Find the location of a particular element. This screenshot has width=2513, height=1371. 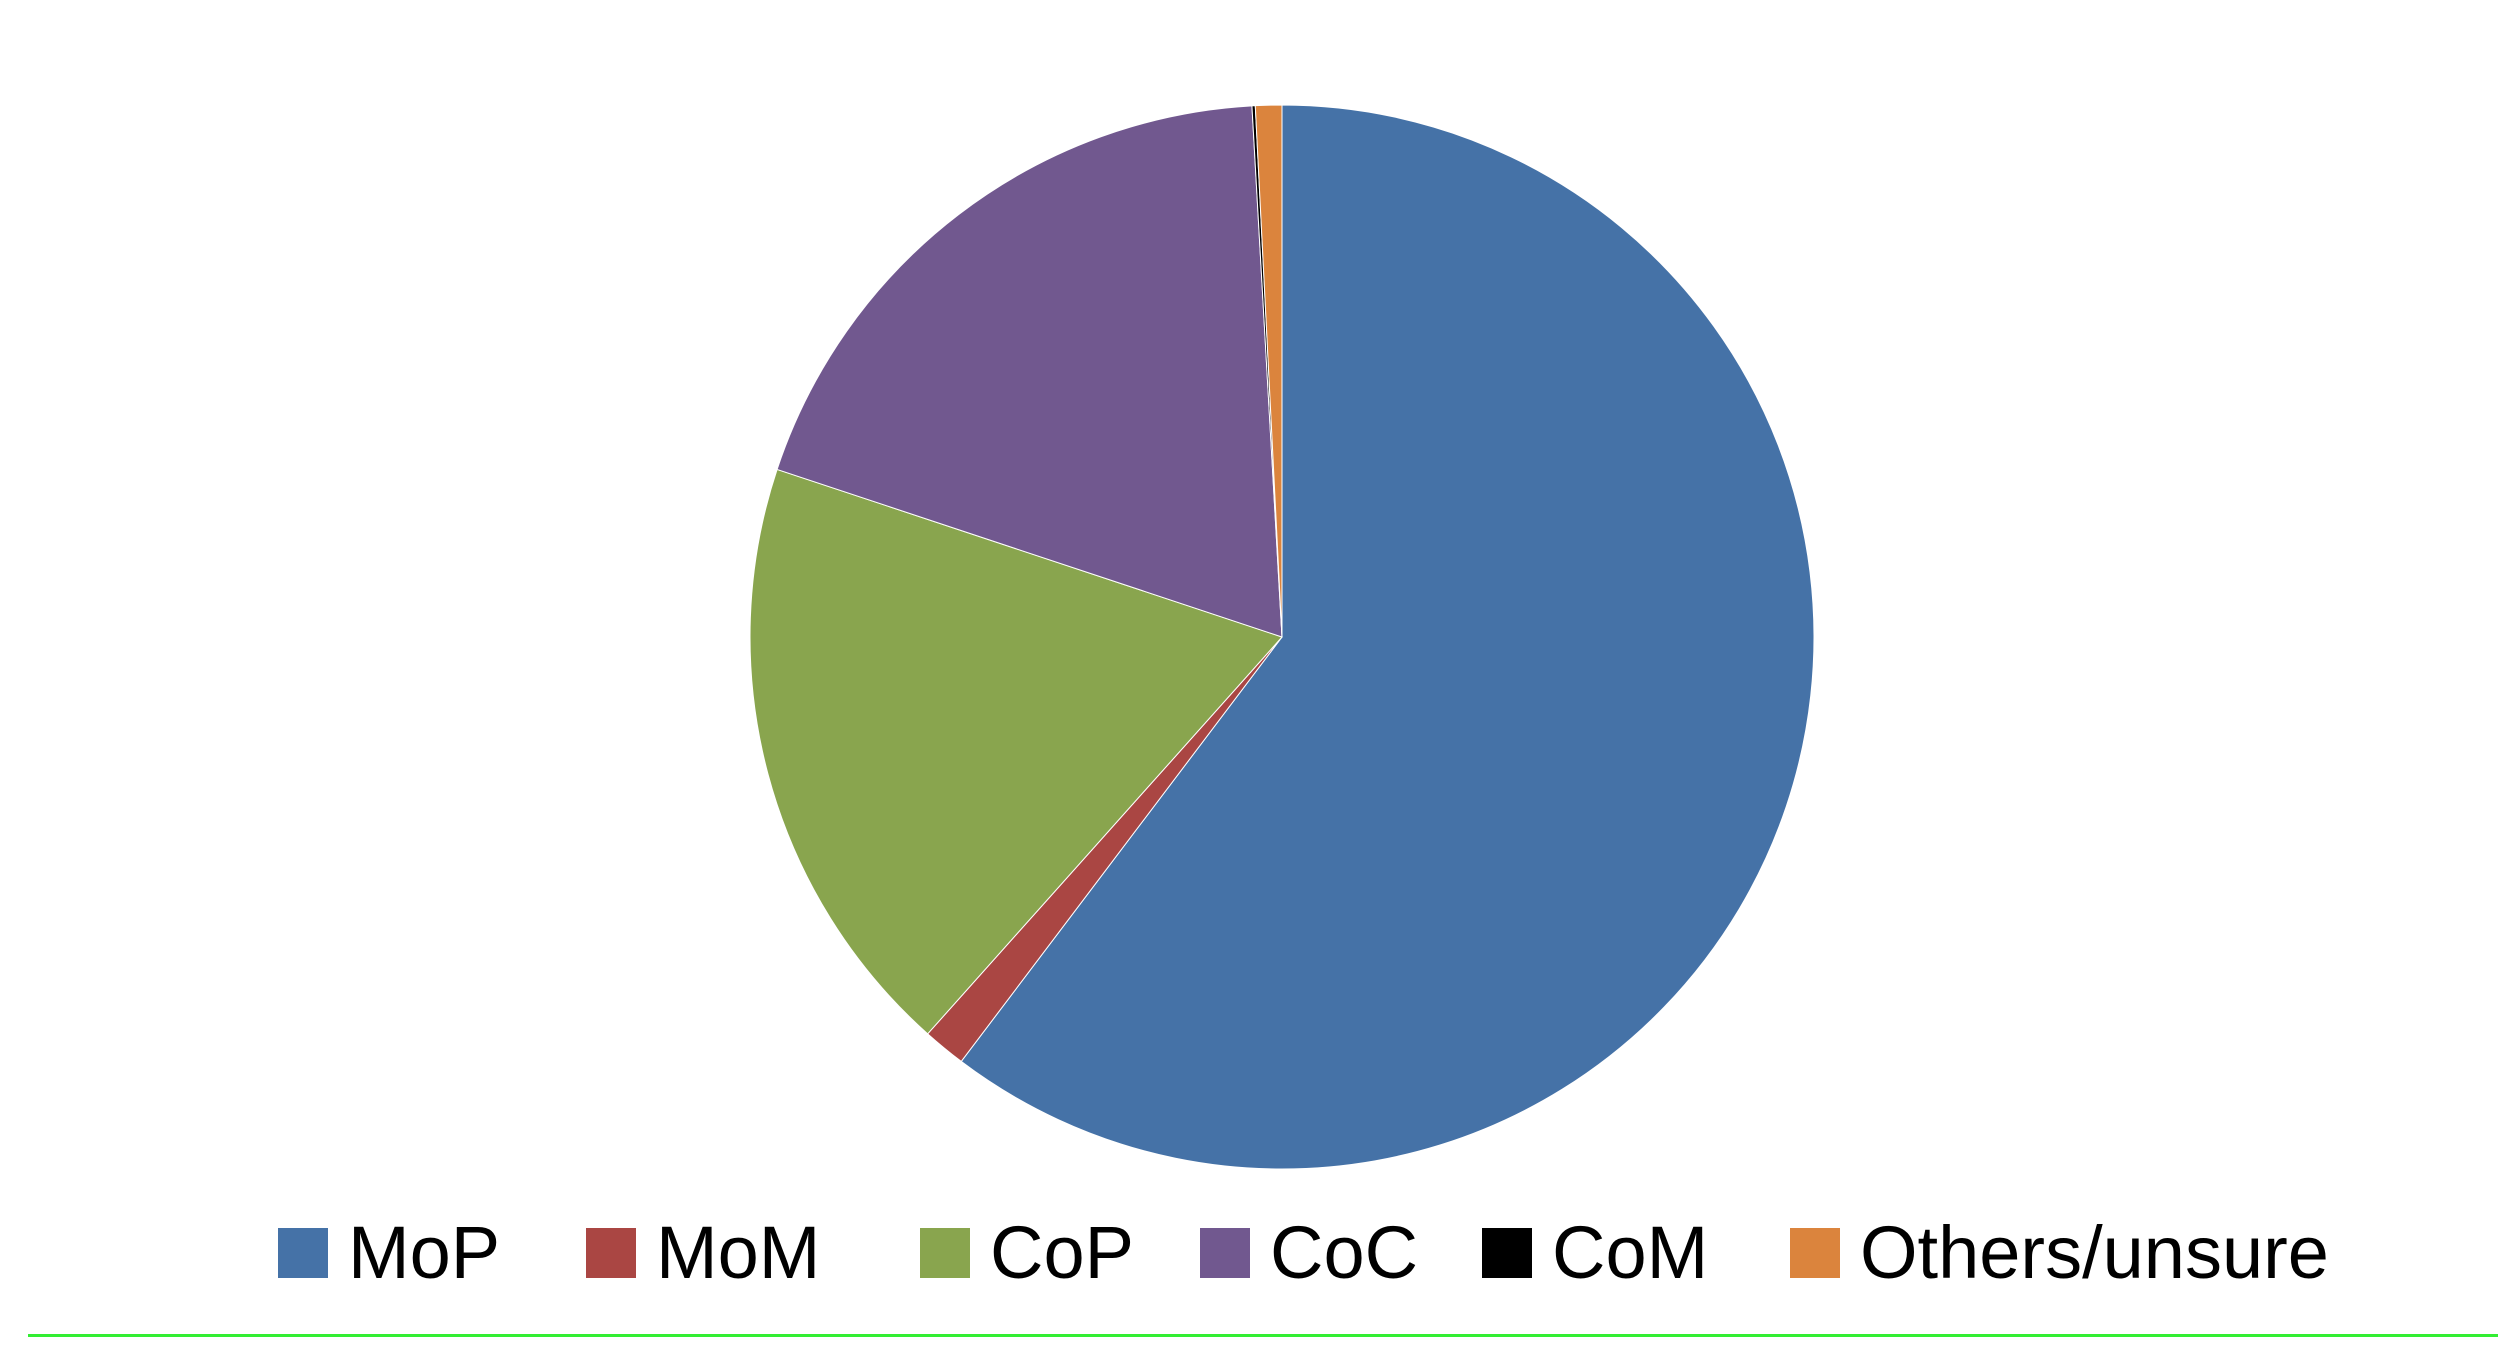

legend-label-mom: MoM is located at coordinates (738, 1252).